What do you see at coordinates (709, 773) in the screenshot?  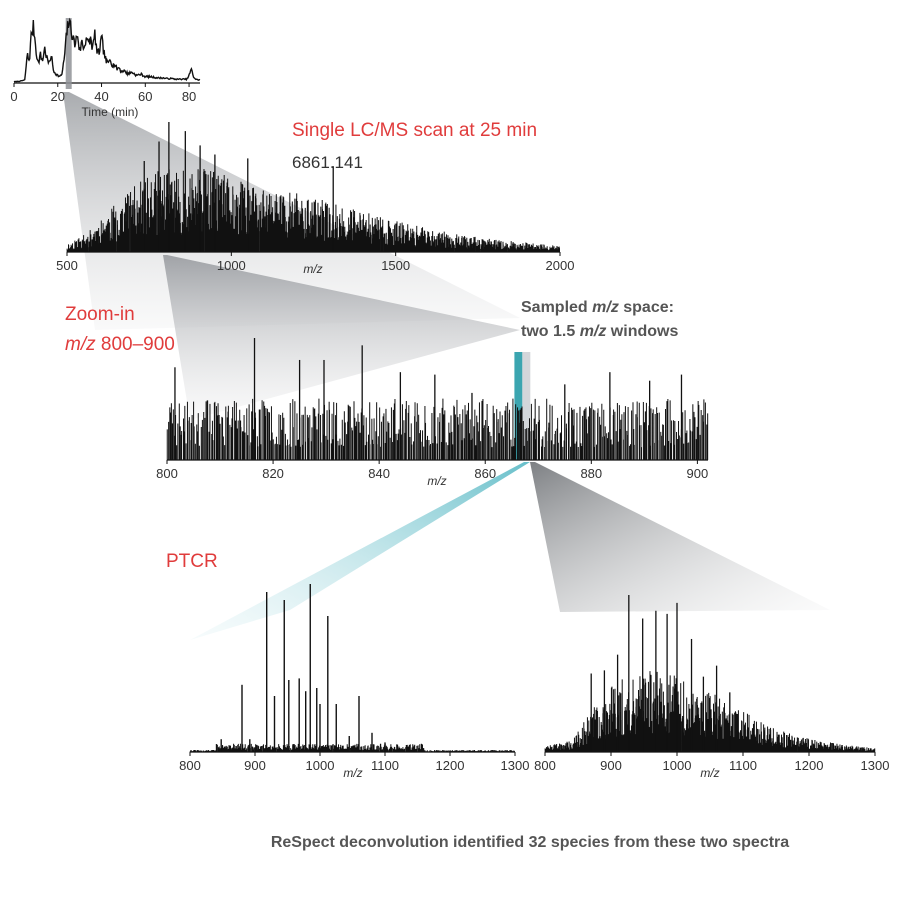 I see `ptcr2-x-label: m/z` at bounding box center [709, 773].